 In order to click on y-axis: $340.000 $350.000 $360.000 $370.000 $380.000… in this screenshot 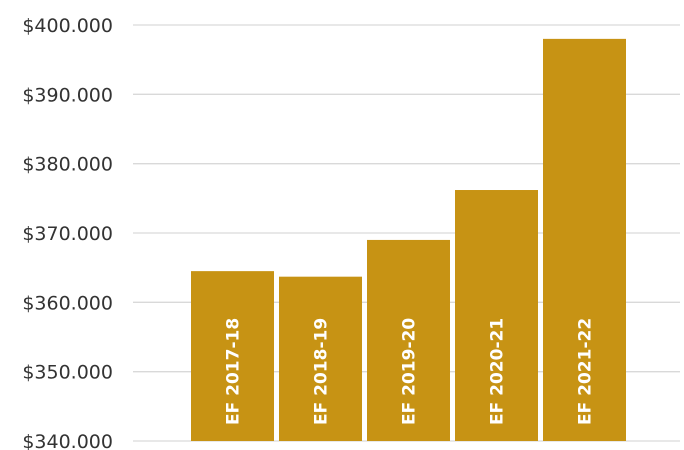, I will do `click(67, 232)`.